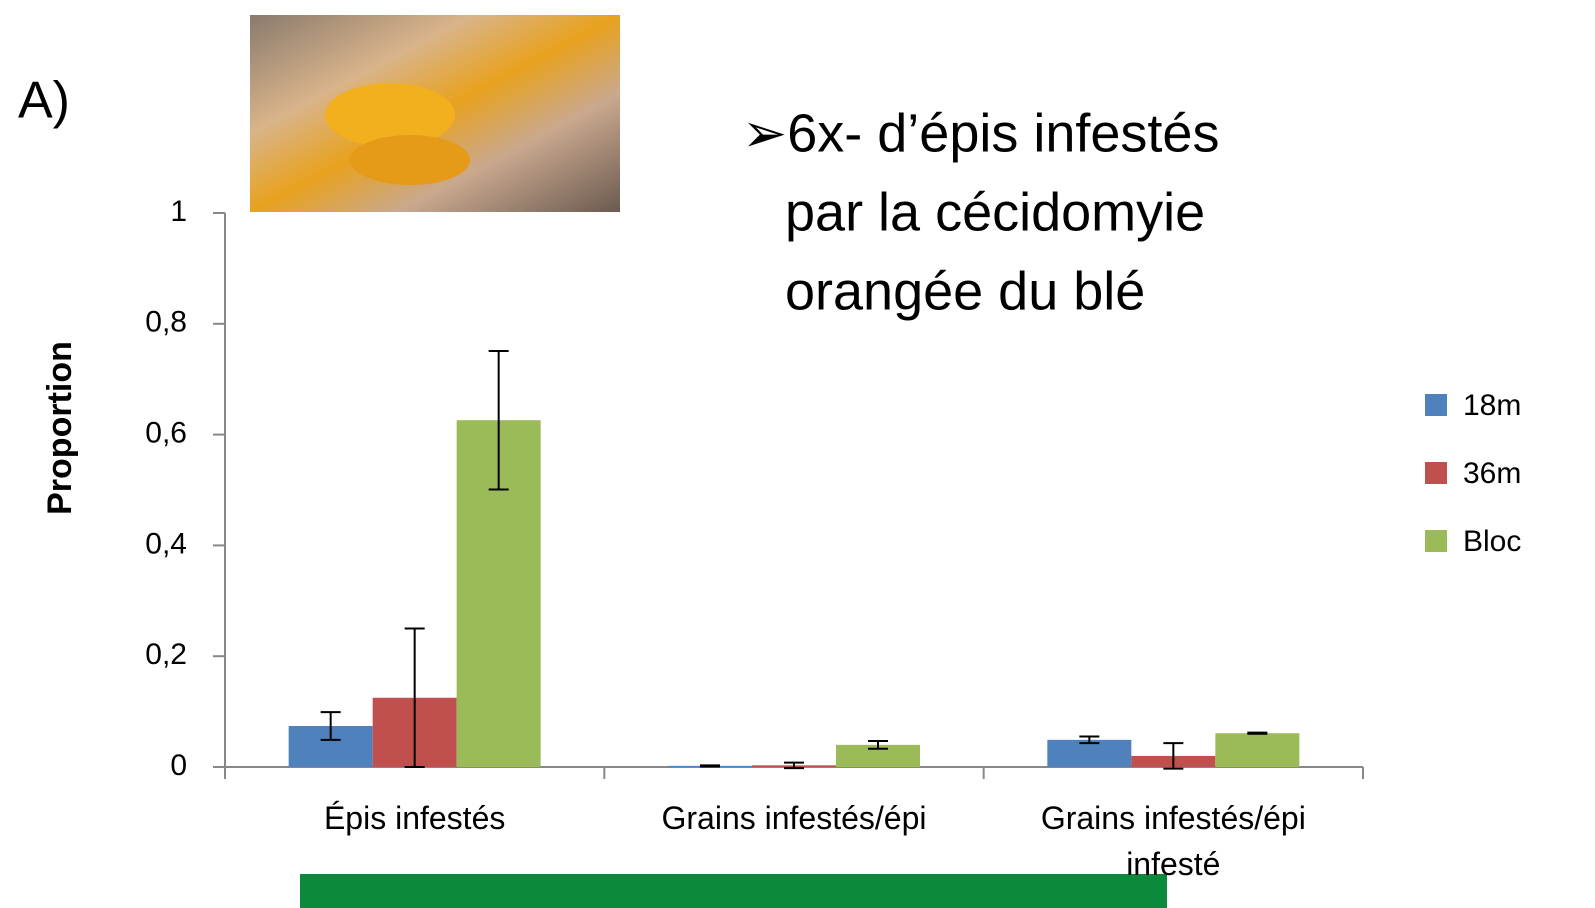  I want to click on y-tick-label: 0,6, so click(166, 433).